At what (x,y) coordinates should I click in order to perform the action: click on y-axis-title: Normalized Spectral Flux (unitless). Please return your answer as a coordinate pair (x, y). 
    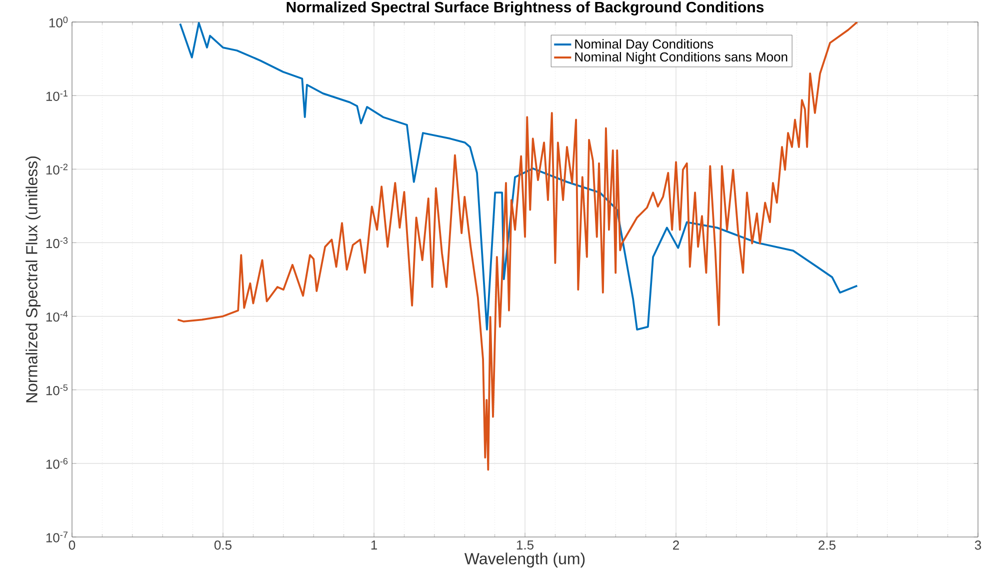
    Looking at the image, I should click on (33, 279).